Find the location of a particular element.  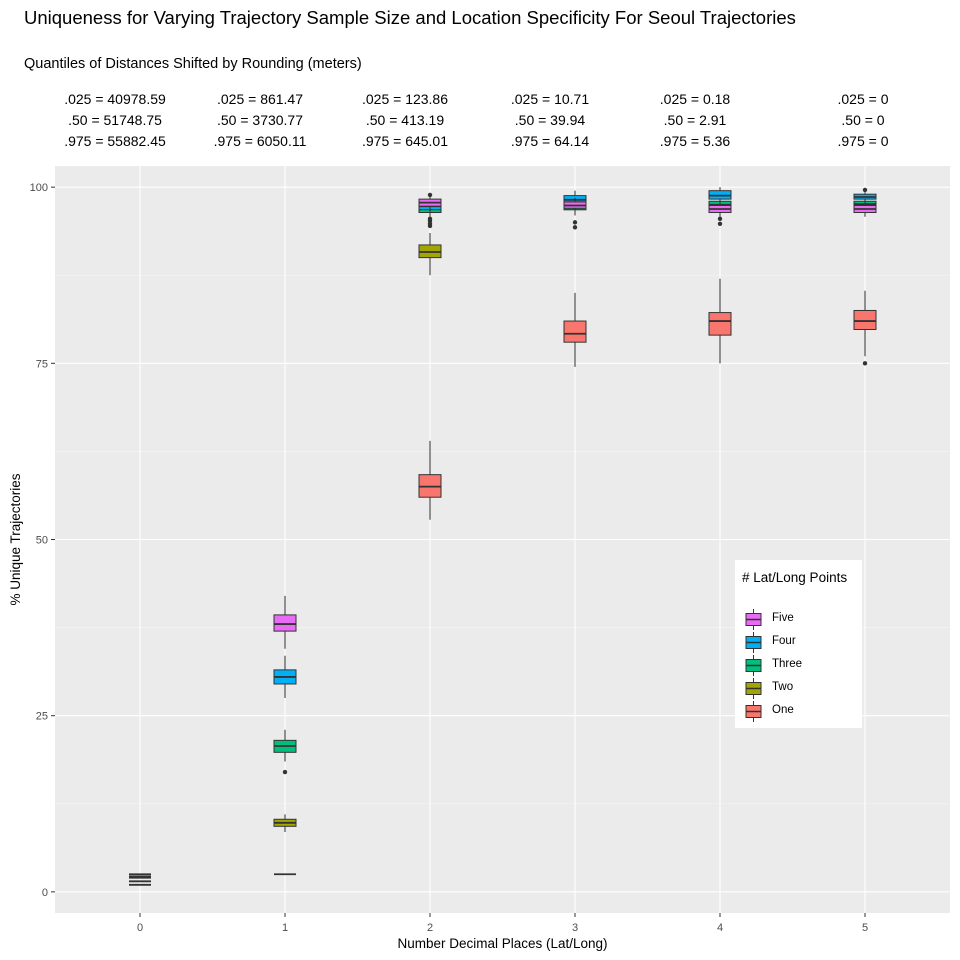

legend: # Lat/Long Points Five Four Three Two One is located at coordinates (798, 644).